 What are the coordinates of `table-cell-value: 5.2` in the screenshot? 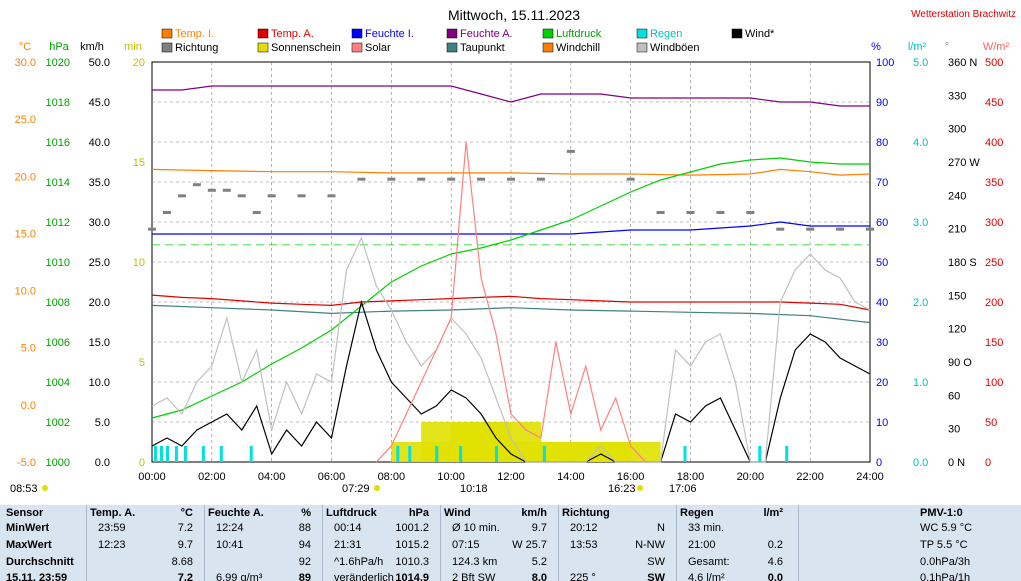 It's located at (539, 562).